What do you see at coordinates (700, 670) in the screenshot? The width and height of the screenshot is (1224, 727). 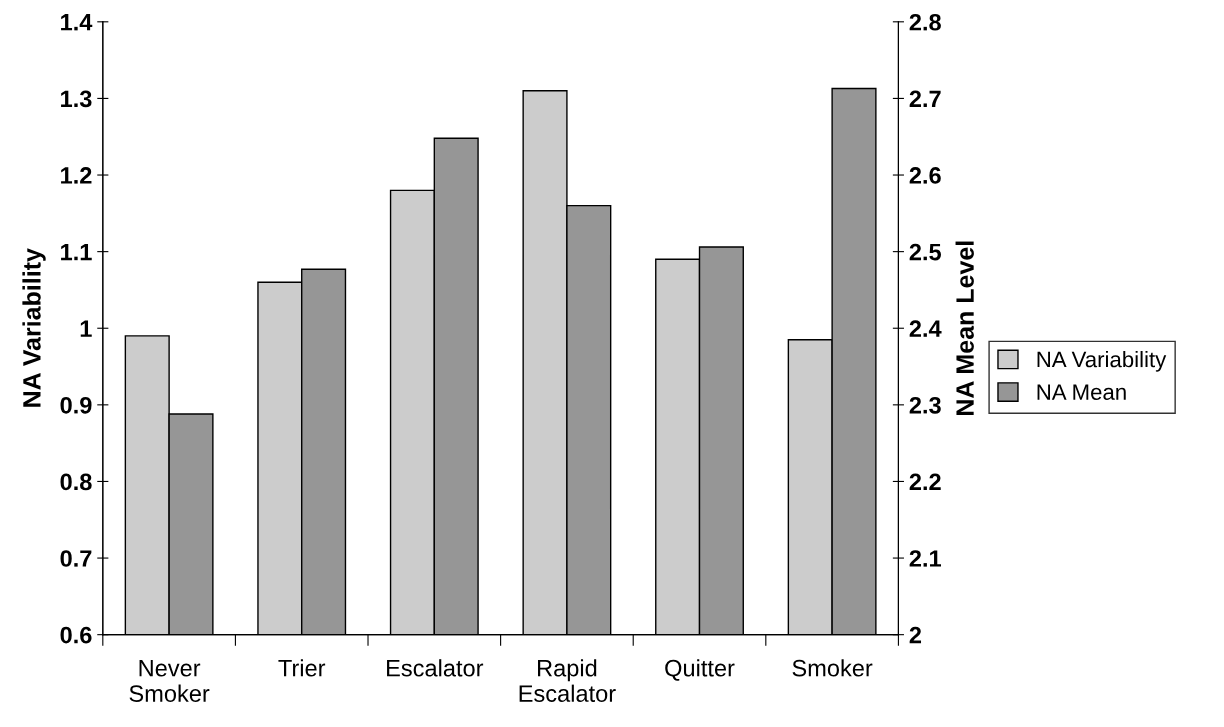 I see `x-tick-label: Quitter` at bounding box center [700, 670].